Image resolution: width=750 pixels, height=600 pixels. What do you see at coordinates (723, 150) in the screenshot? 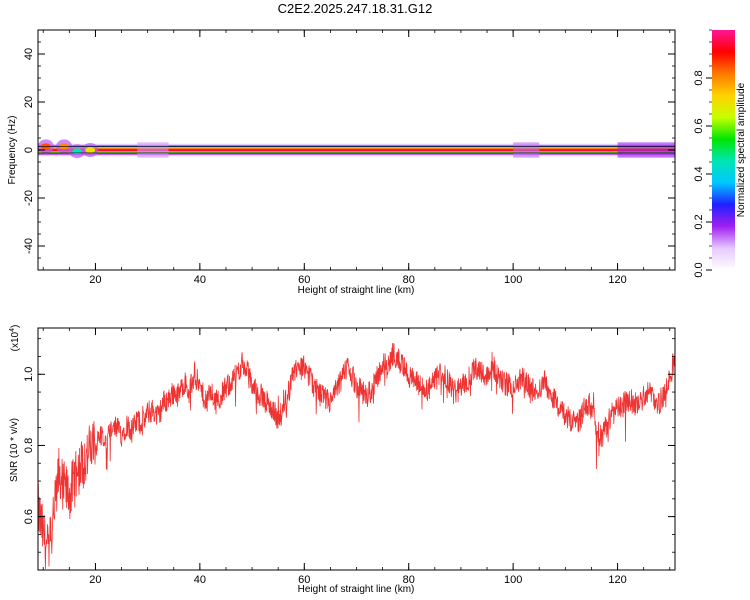
I see `colorbar-gradient` at bounding box center [723, 150].